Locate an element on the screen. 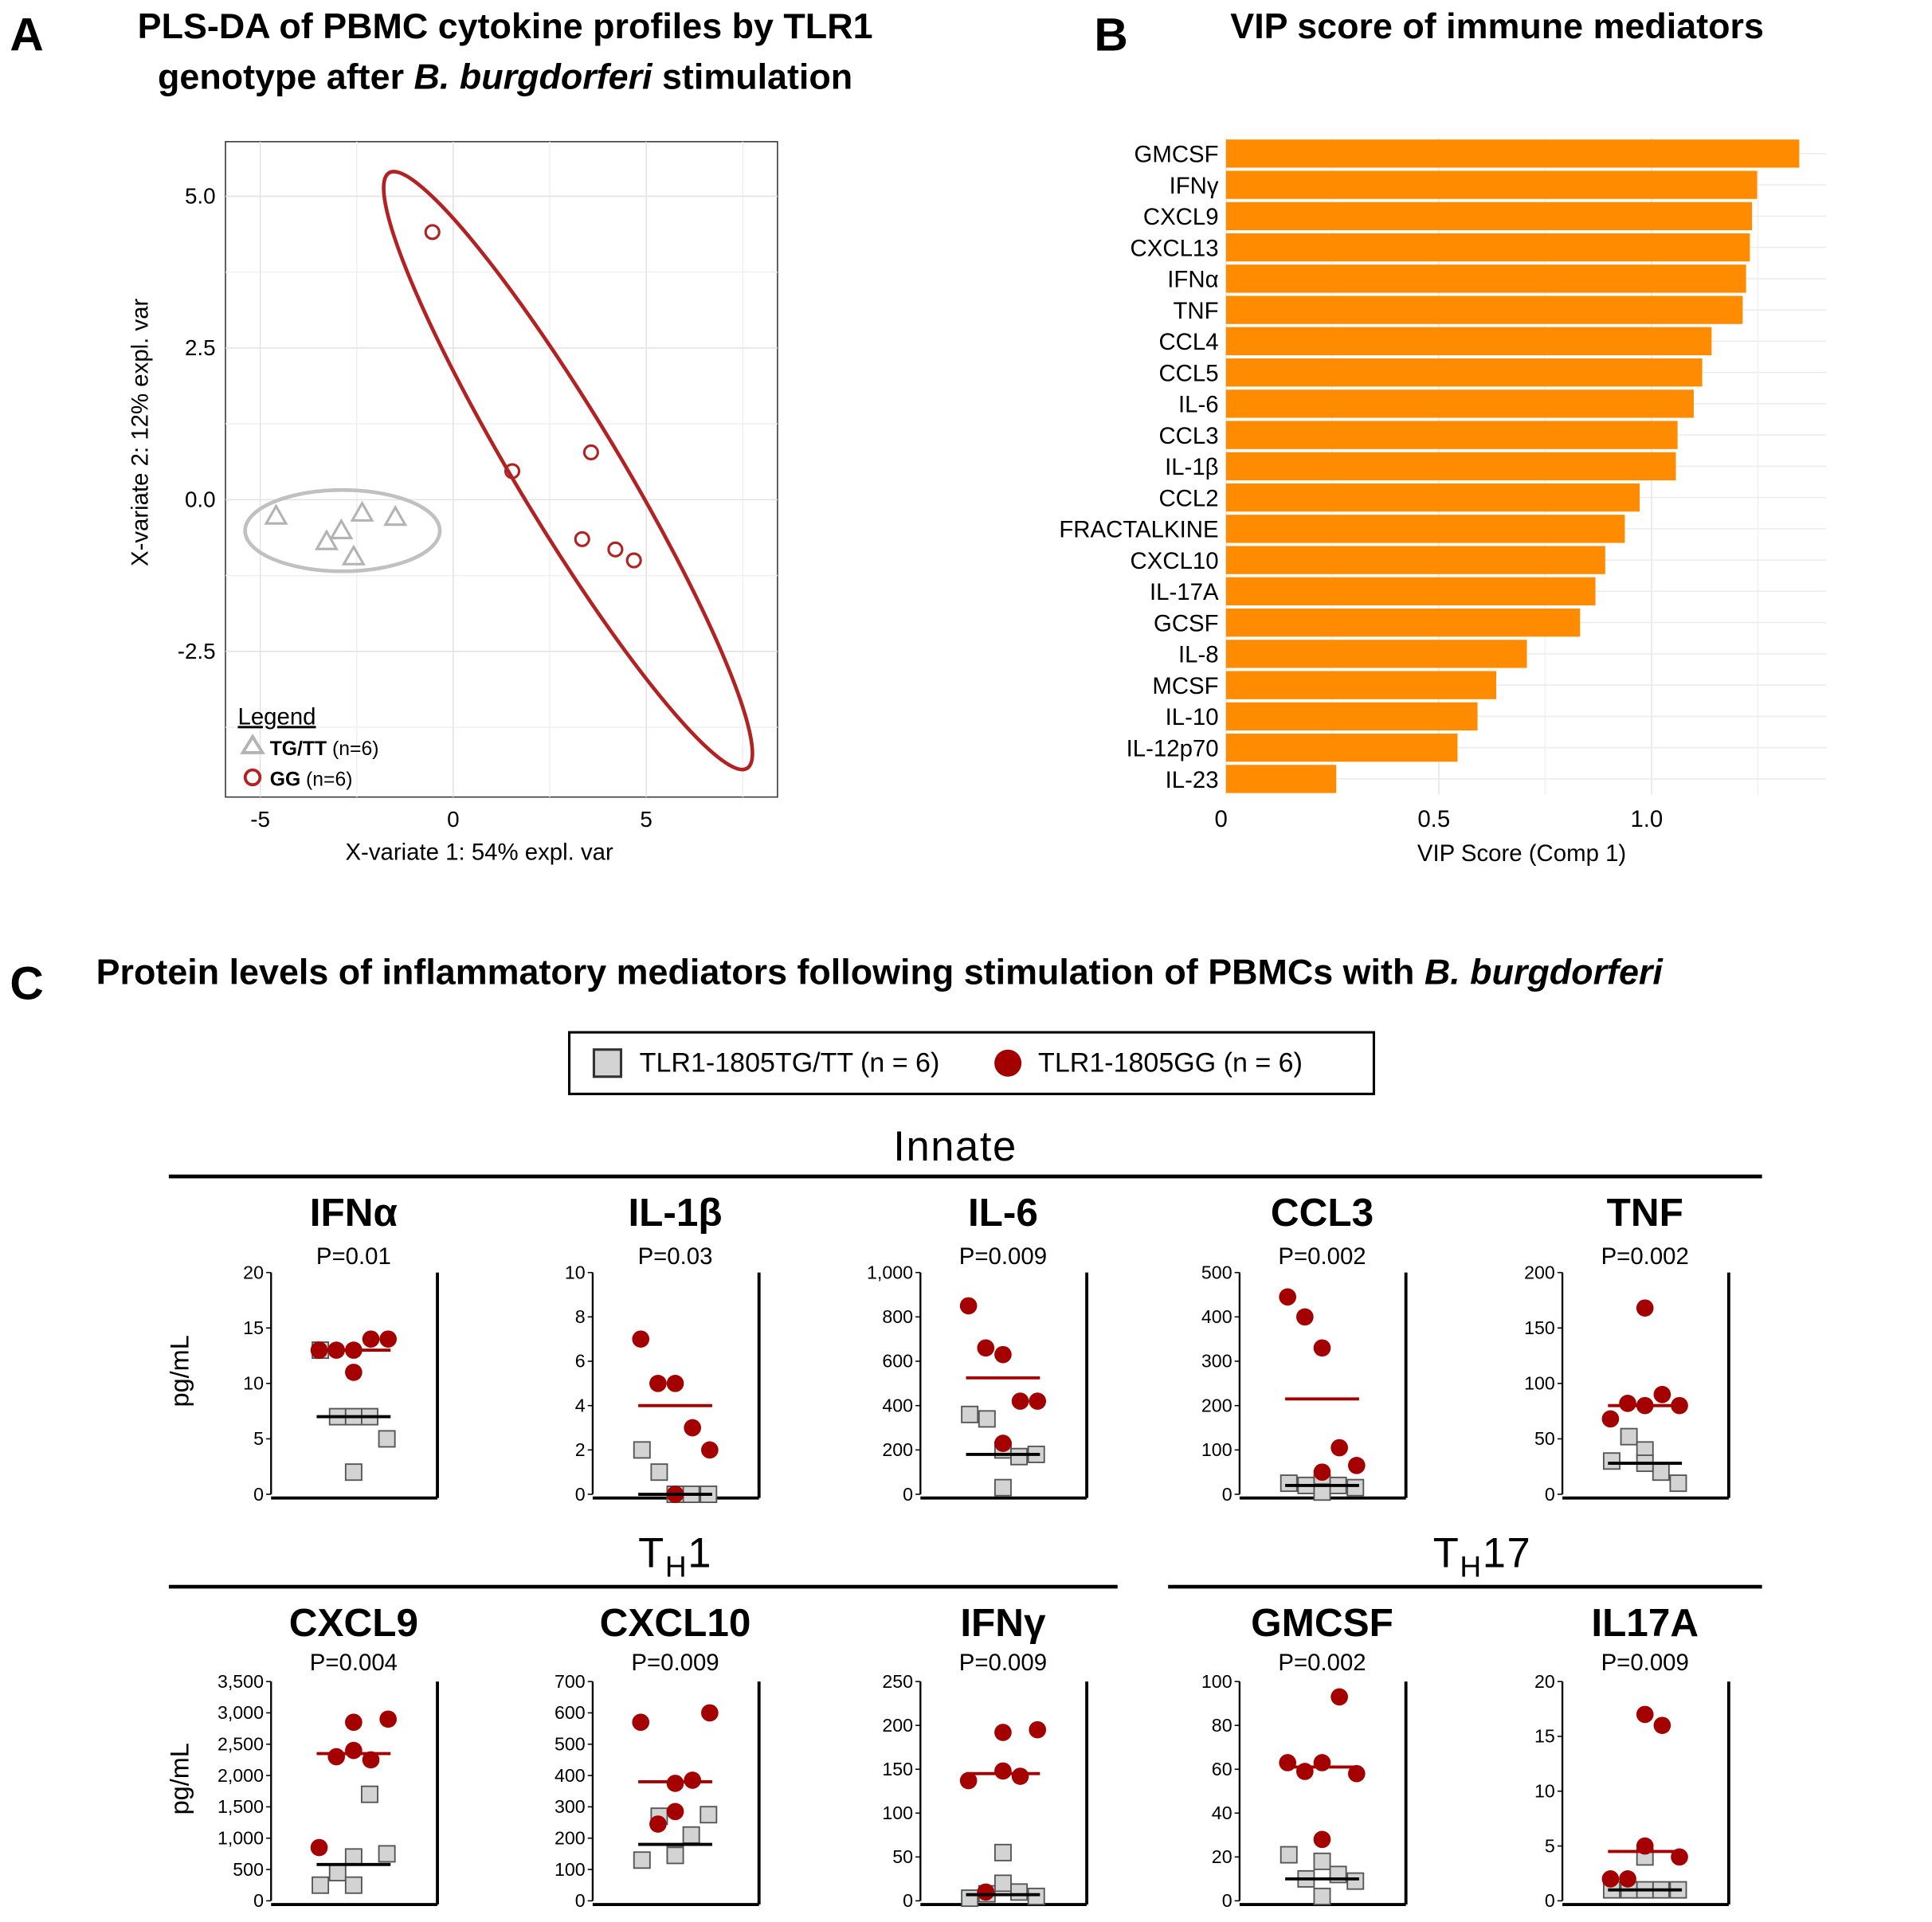 The height and width of the screenshot is (1922, 1932). section-innate: Innate is located at coordinates (955, 1147).